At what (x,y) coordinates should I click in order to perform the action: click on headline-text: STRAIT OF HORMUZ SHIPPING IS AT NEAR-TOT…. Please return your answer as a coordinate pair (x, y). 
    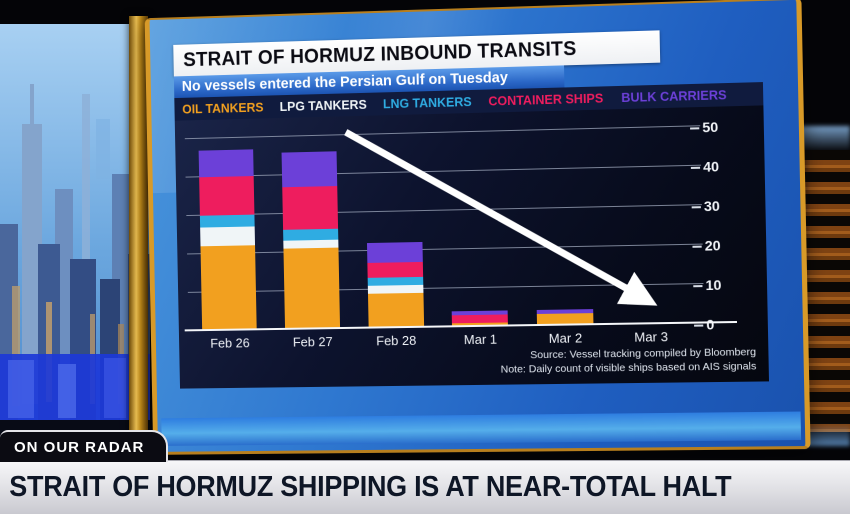
    Looking at the image, I should click on (370, 487).